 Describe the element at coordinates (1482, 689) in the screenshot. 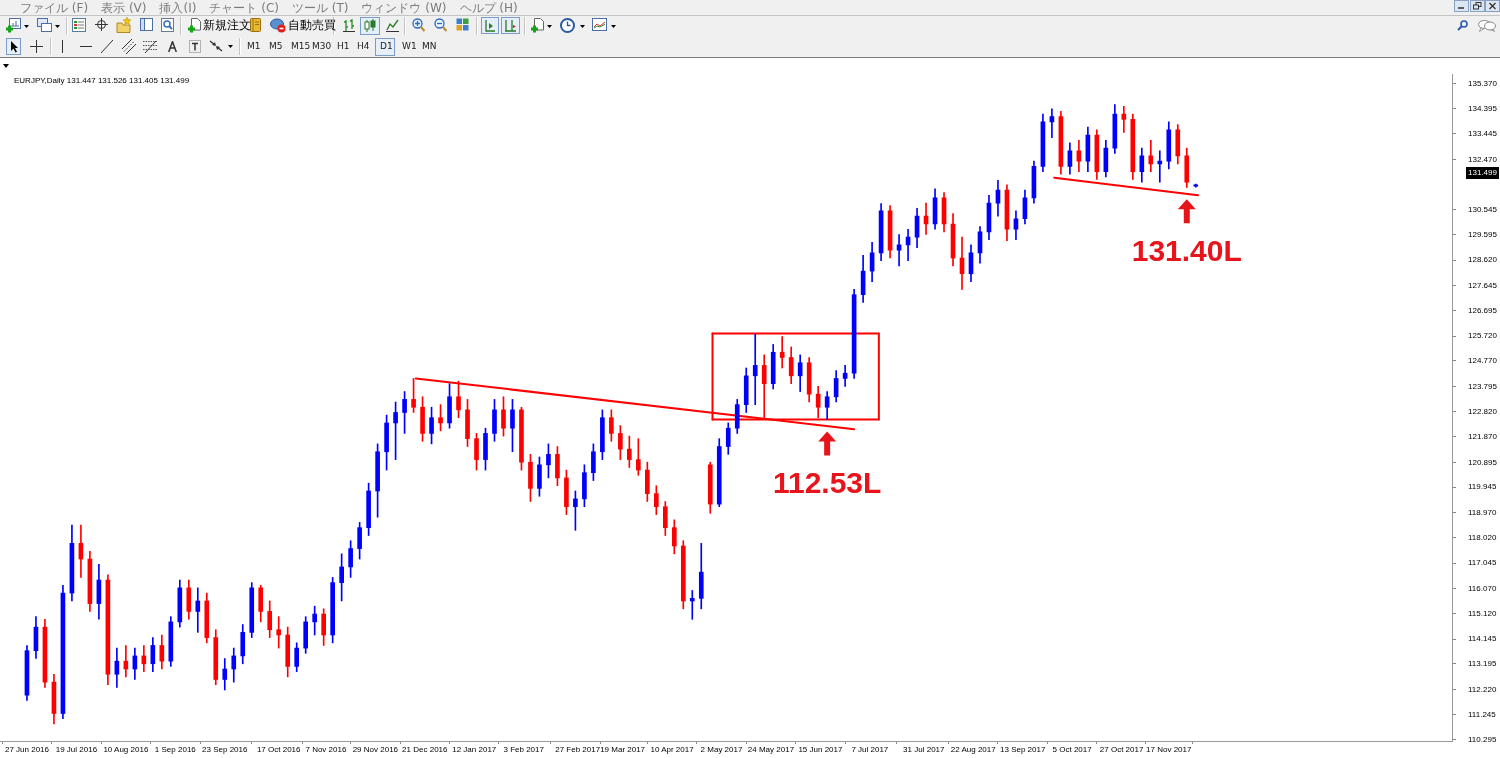

I see `y-tick-label: 112.220` at that location.